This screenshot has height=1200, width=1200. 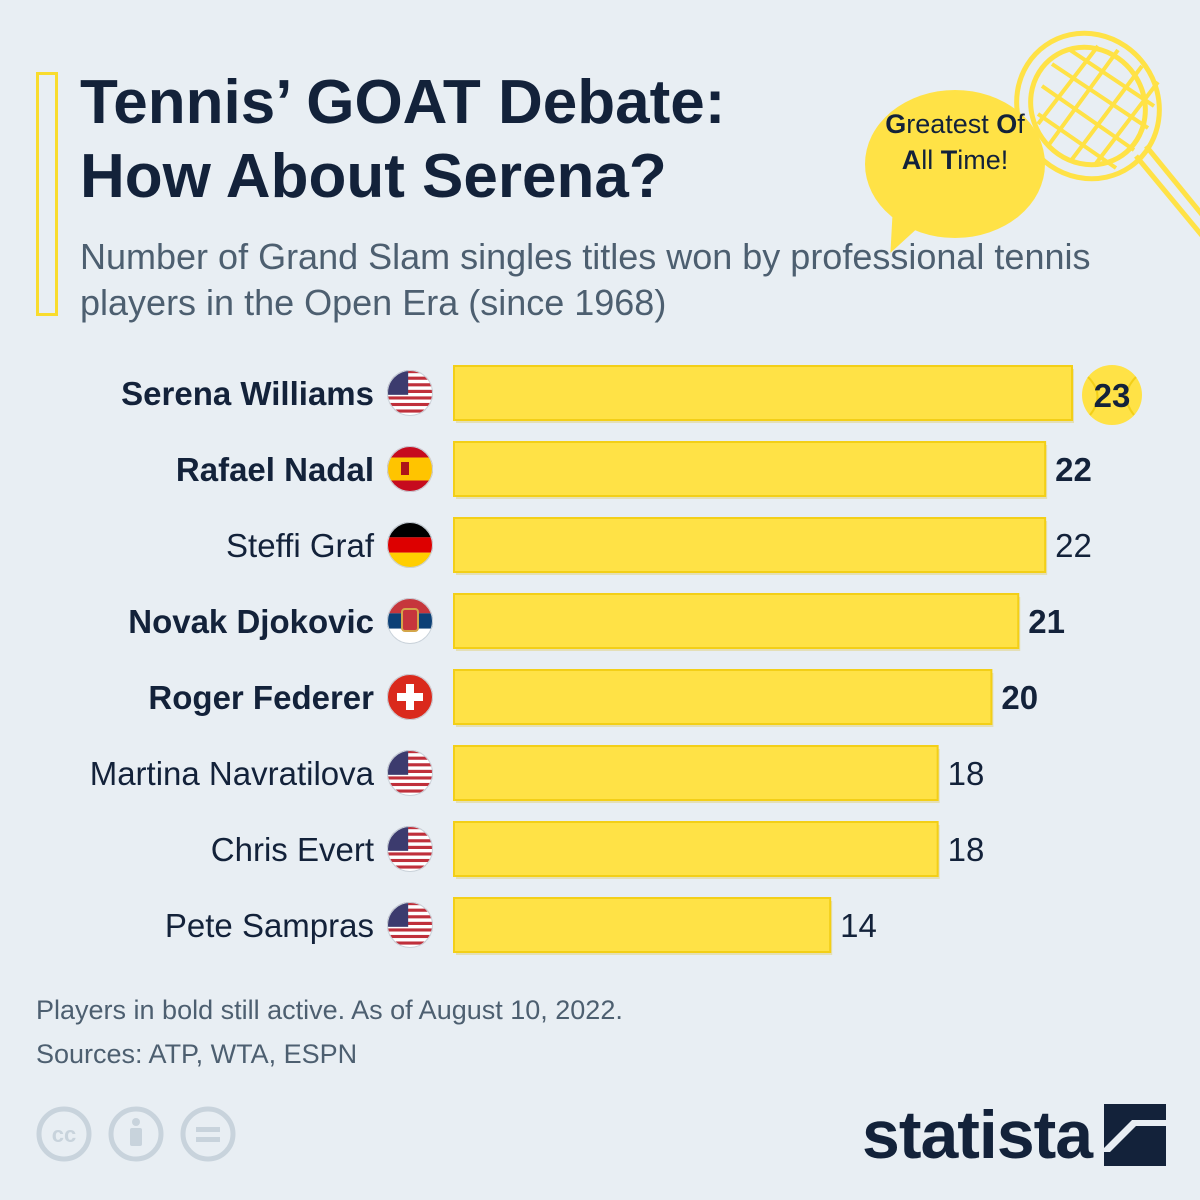 I want to click on bar-row: Martina Navratilova 18, so click(x=537, y=774).